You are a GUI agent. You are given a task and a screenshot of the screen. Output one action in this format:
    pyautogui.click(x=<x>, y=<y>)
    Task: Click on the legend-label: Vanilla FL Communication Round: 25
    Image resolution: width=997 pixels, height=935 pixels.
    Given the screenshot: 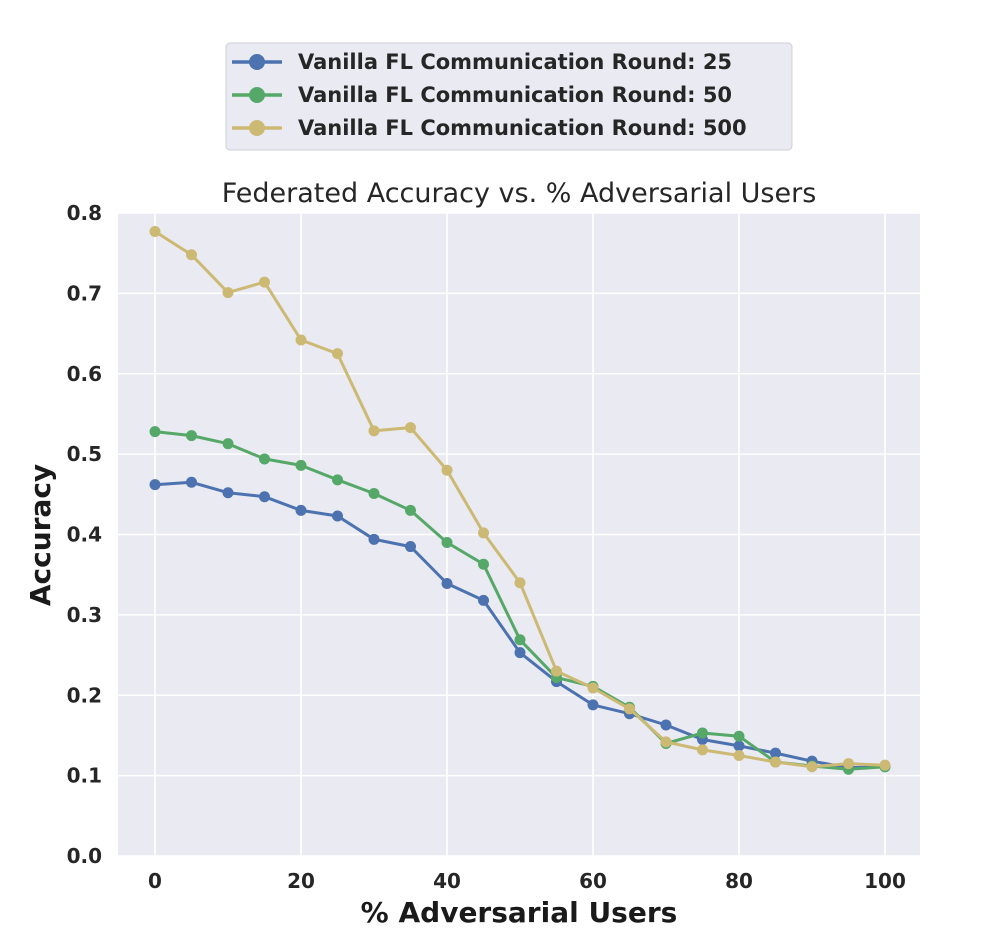 What is the action you would take?
    pyautogui.click(x=515, y=62)
    